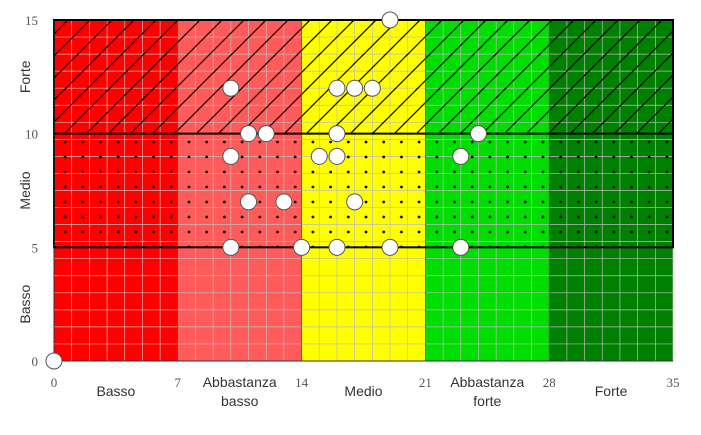 Image resolution: width=701 pixels, height=435 pixels. Describe the element at coordinates (611, 391) in the screenshot. I see `x-band-label: Forte` at that location.